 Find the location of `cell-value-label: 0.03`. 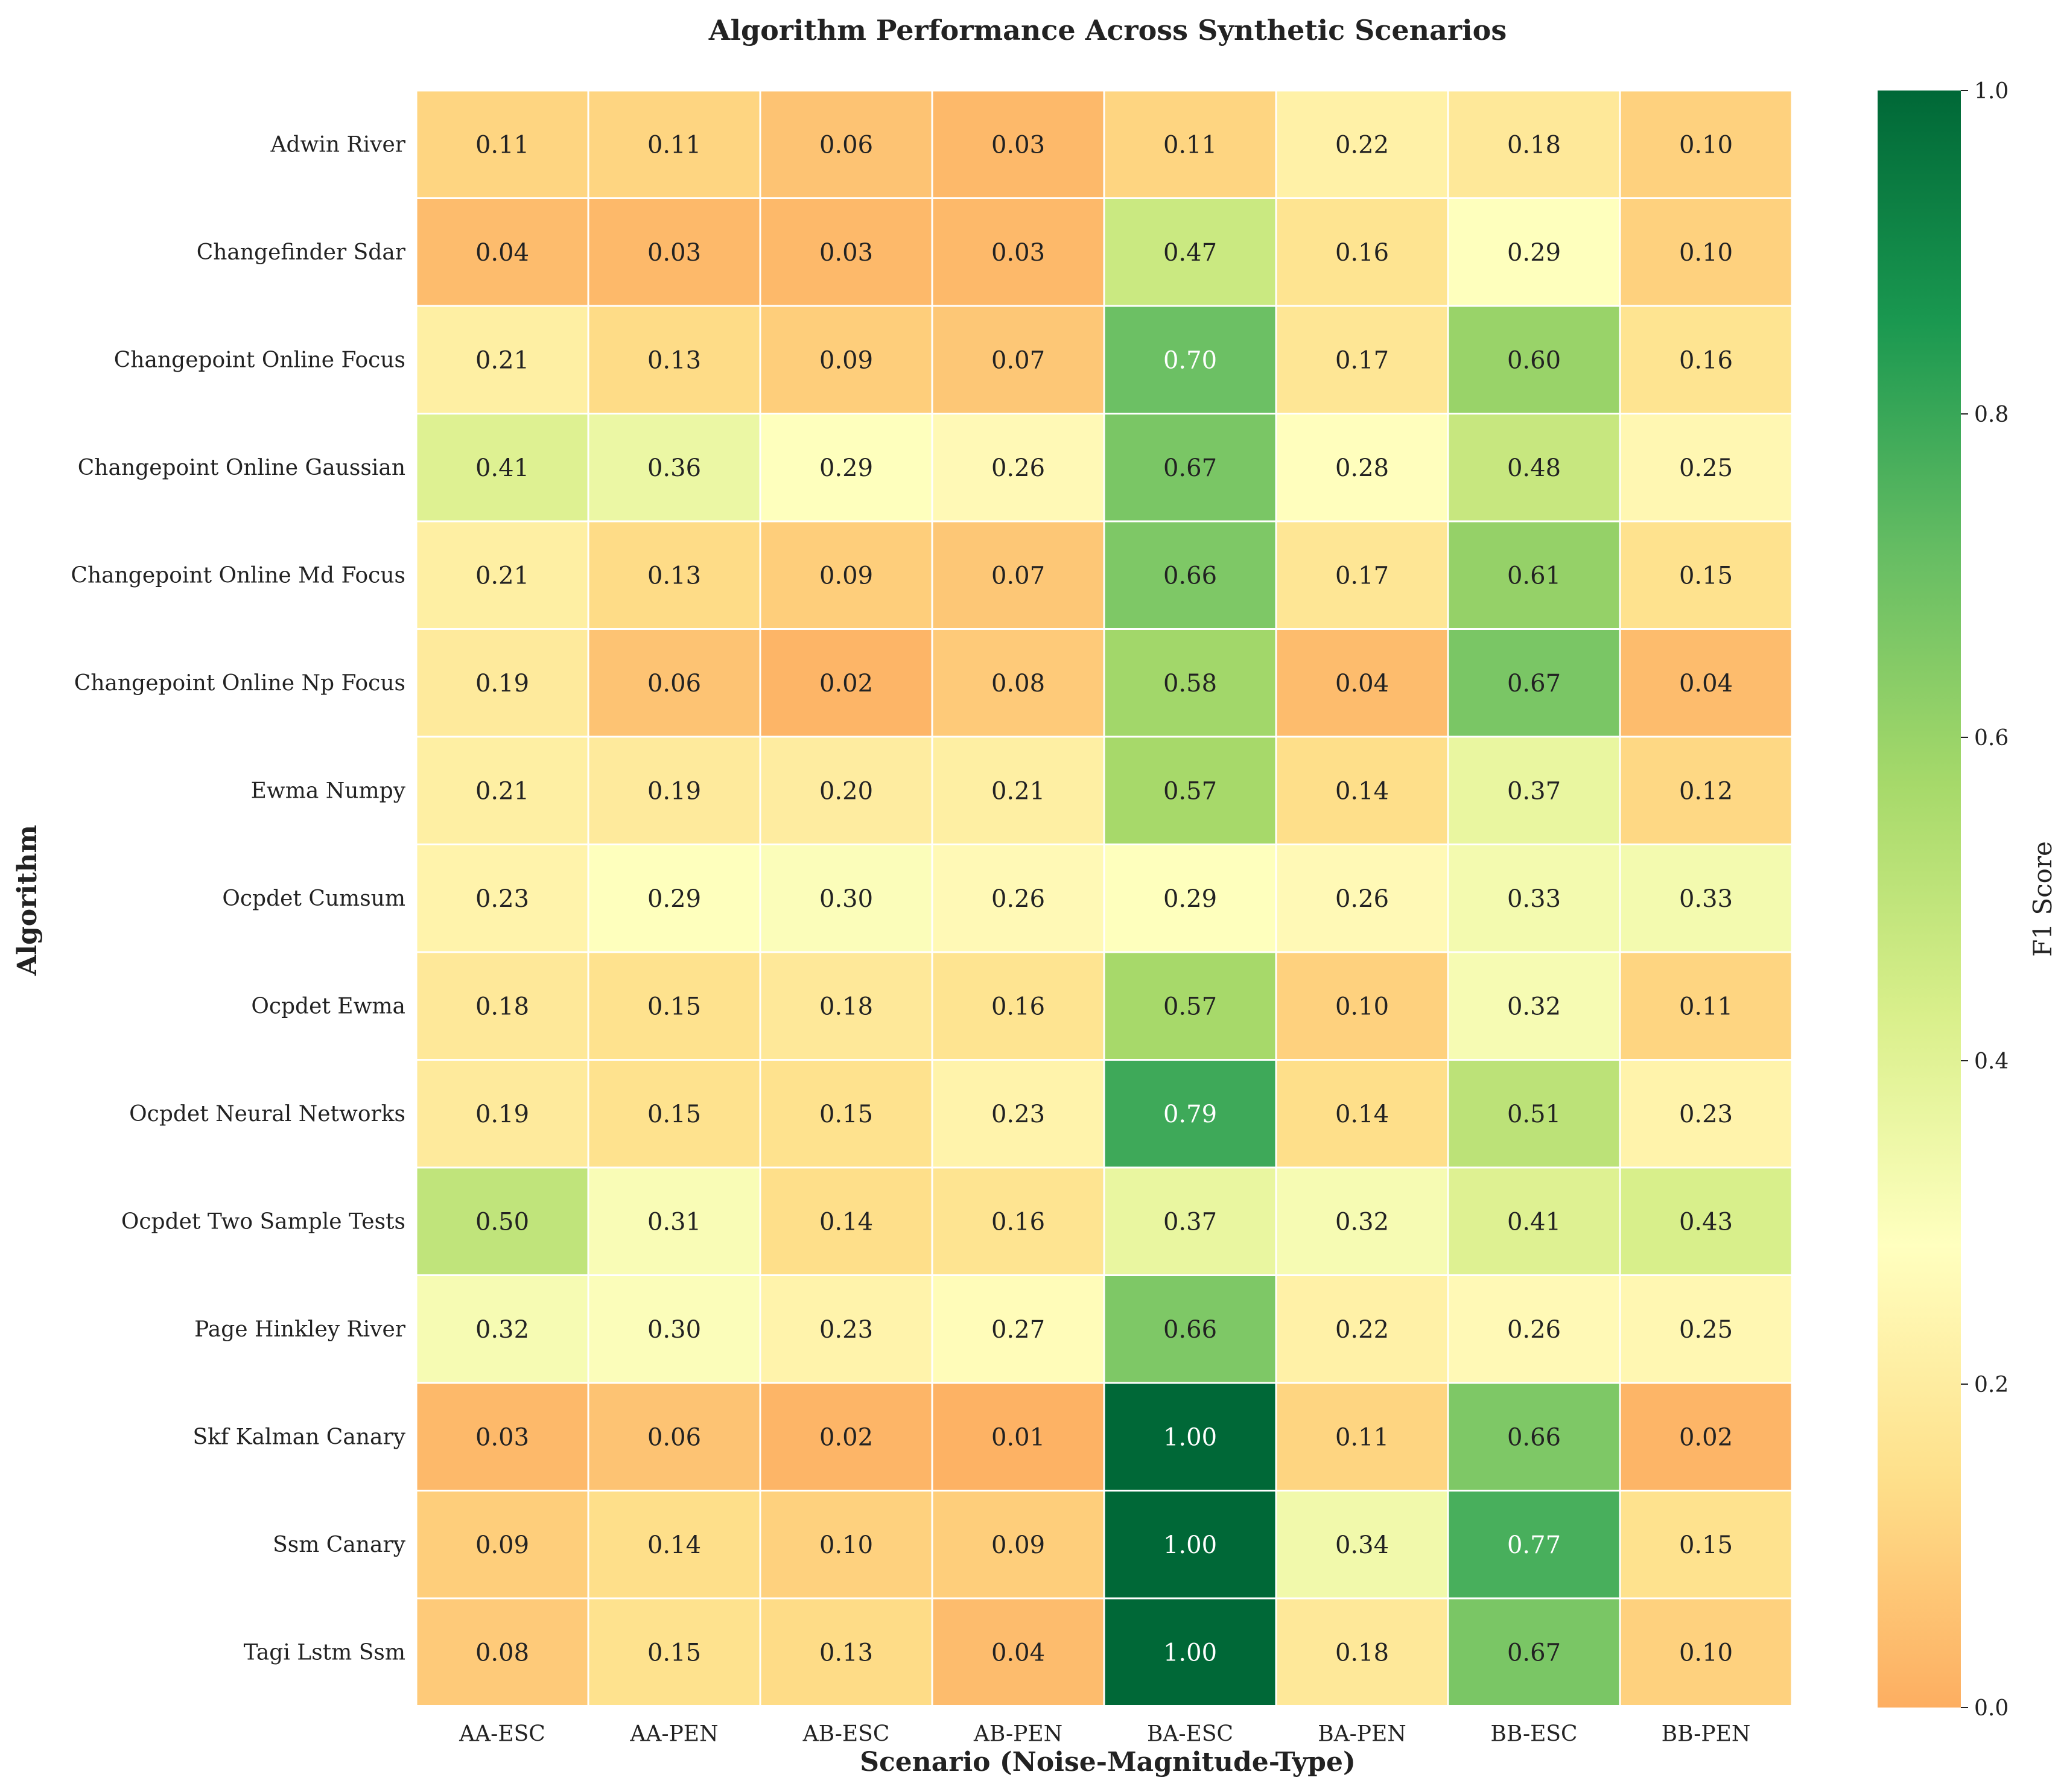

cell-value-label: 0.03 is located at coordinates (1018, 253).